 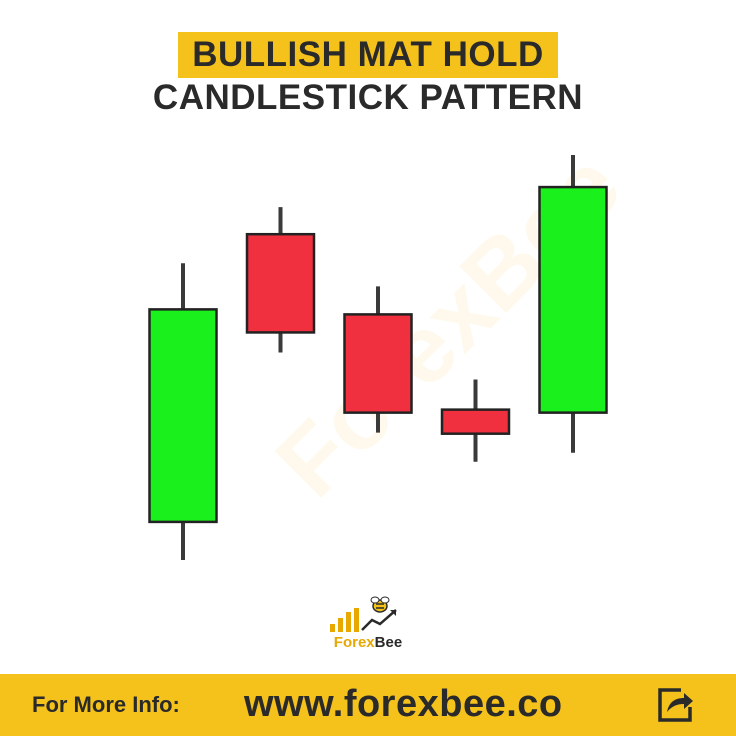 I want to click on brand-bee: Bee, so click(x=388, y=642).